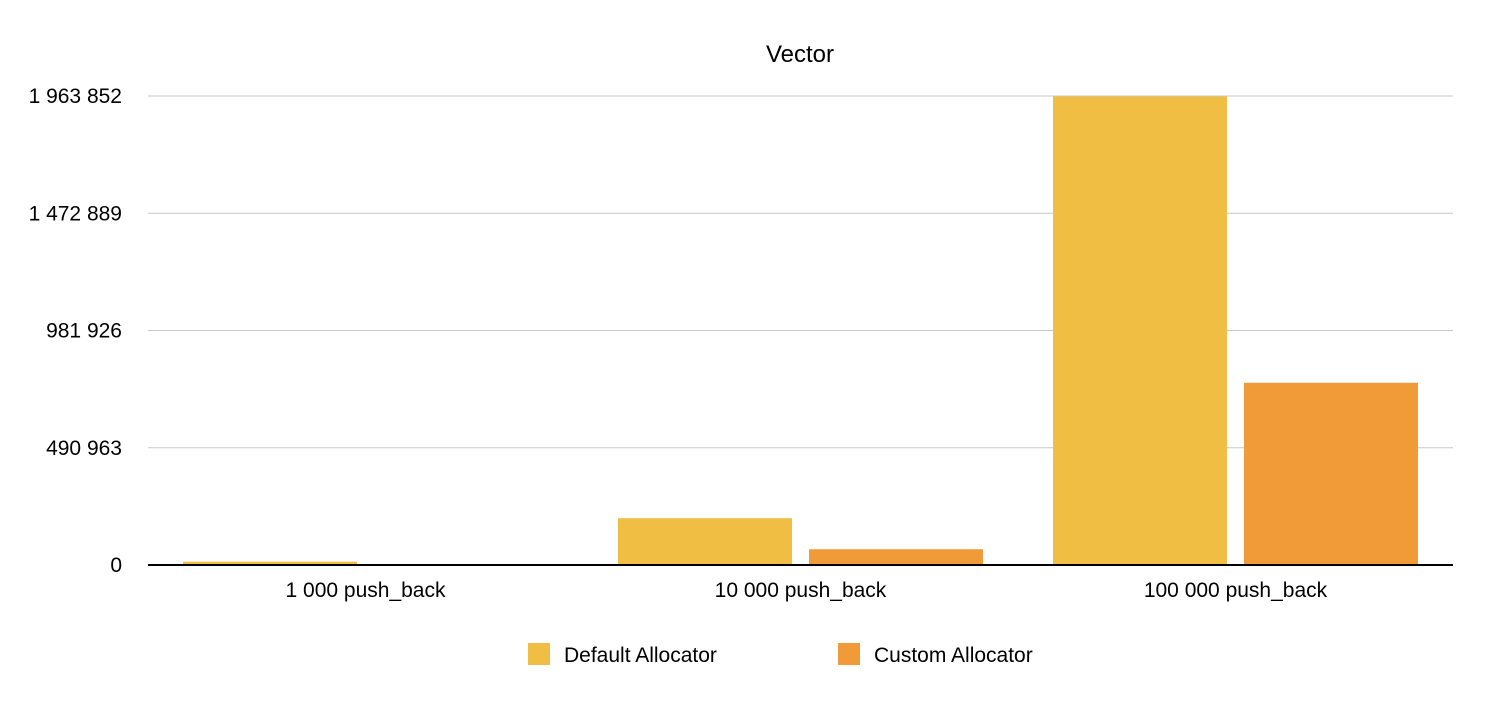 The height and width of the screenshot is (706, 1502). What do you see at coordinates (84, 448) in the screenshot?
I see `y-tick-label: 490 963` at bounding box center [84, 448].